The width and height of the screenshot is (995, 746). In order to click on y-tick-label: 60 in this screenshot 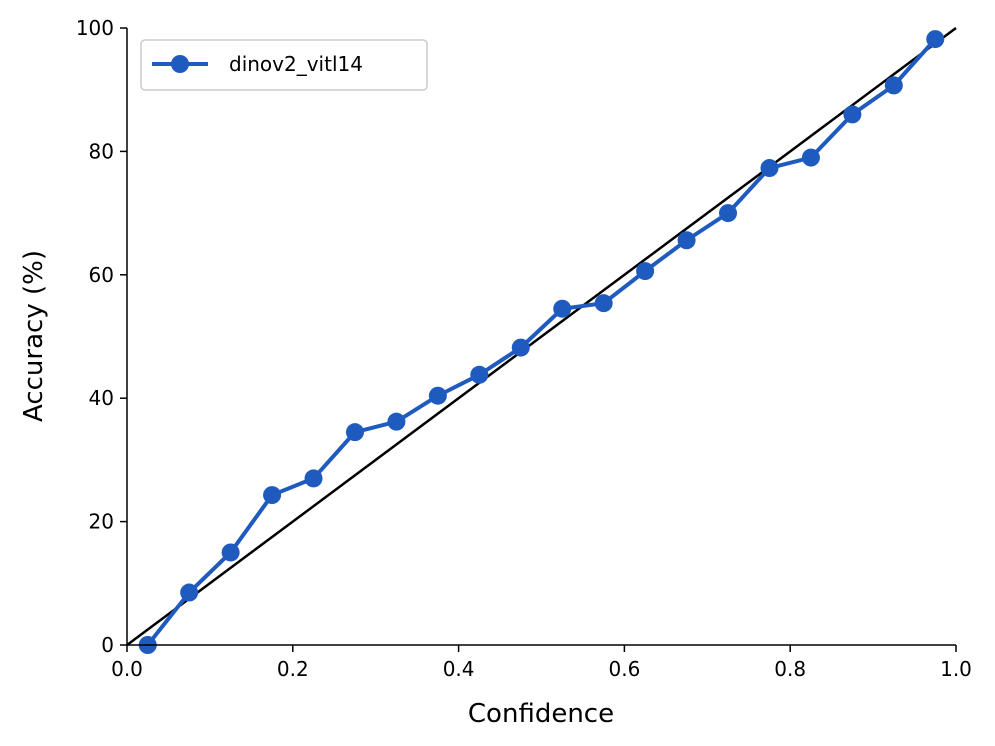, I will do `click(101, 275)`.